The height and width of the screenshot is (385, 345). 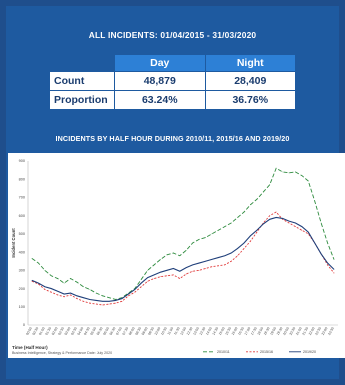 I want to click on x-tick-label: 14:30, so click(x=215, y=330).